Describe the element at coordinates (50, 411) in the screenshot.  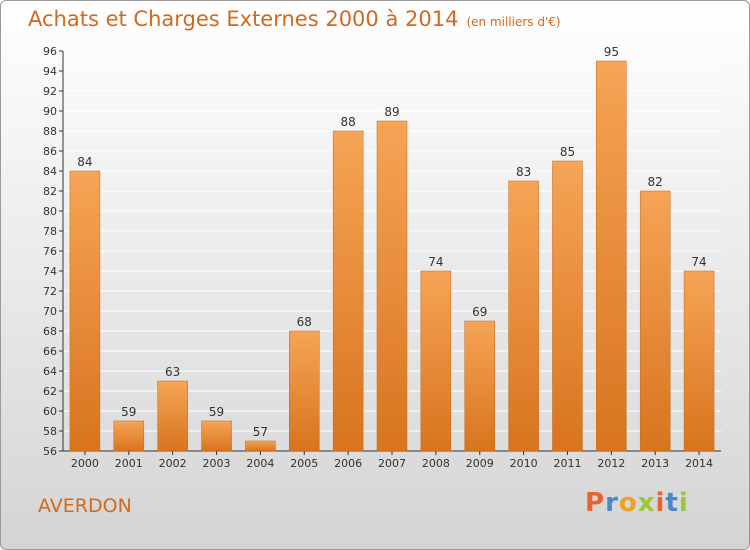
I see `y-tick-label: 60` at that location.